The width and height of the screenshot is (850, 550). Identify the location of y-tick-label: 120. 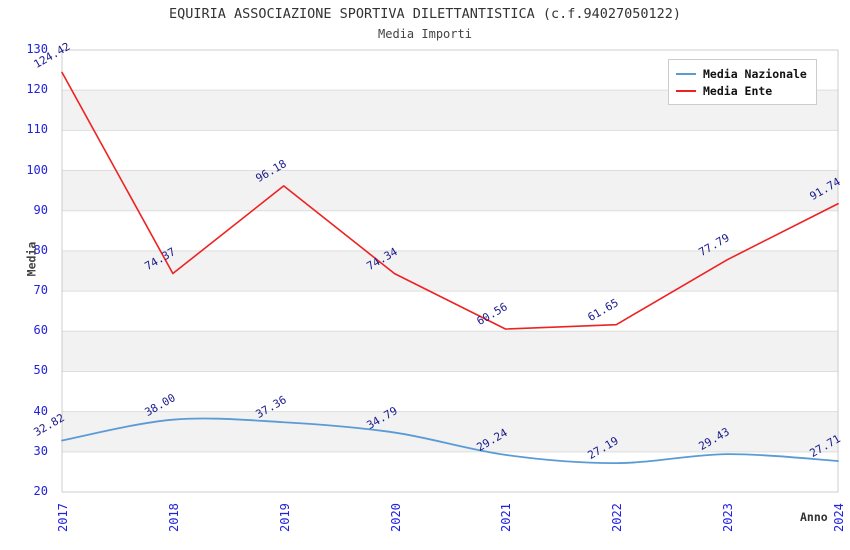
(37, 89).